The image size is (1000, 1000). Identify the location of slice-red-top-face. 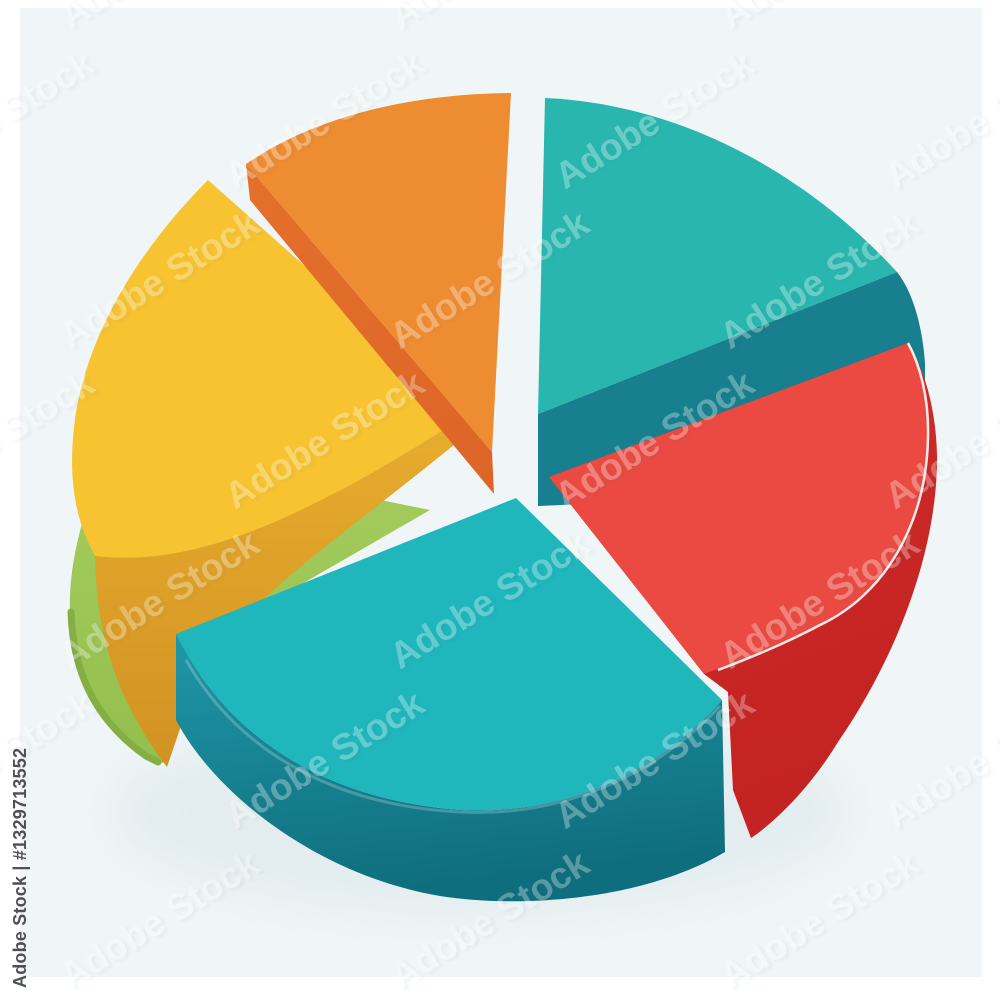
(739, 508).